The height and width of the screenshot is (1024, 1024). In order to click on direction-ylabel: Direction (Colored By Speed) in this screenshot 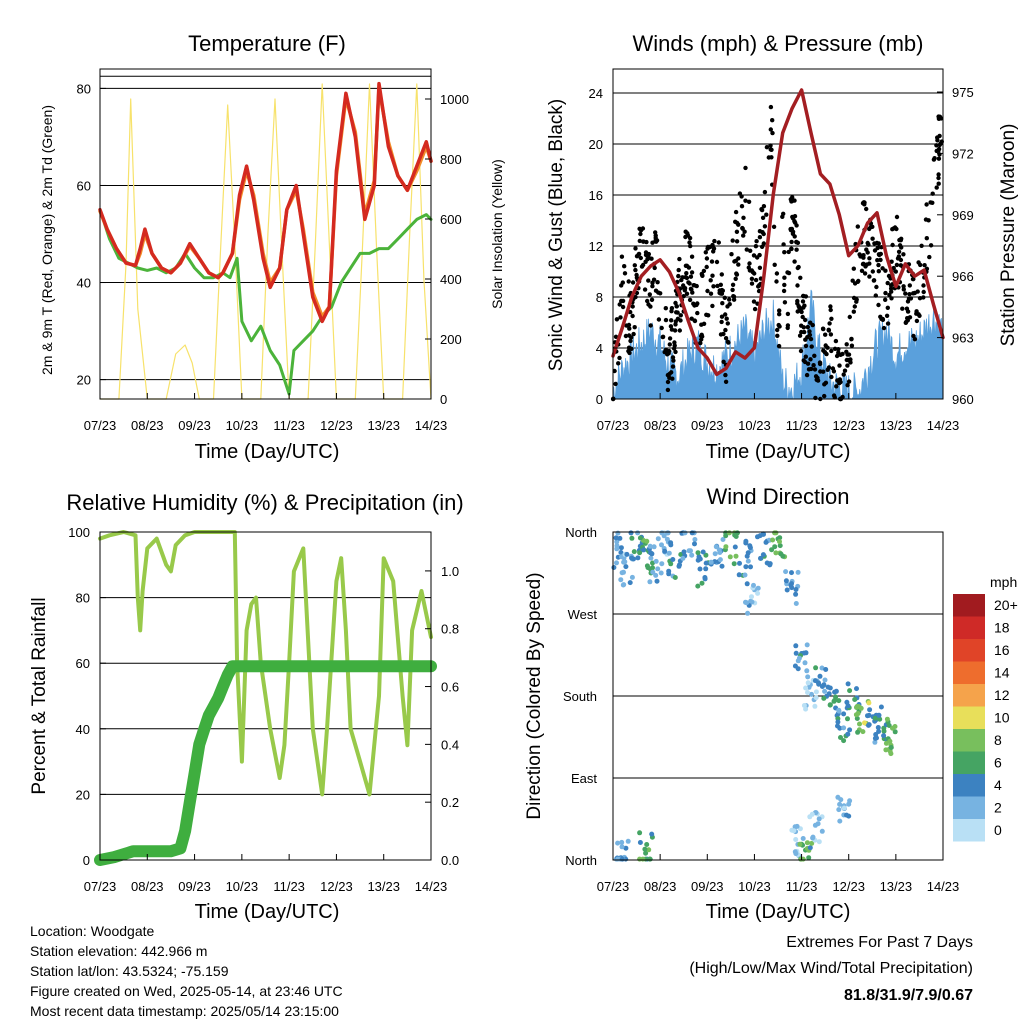, I will do `click(534, 695)`.